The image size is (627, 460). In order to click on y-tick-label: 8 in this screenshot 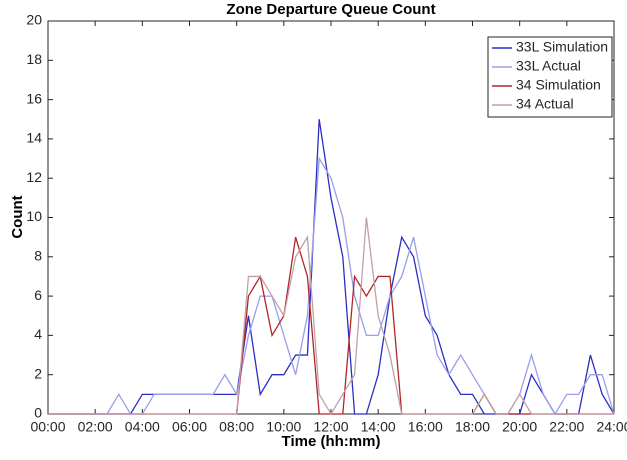, I will do `click(38, 256)`.